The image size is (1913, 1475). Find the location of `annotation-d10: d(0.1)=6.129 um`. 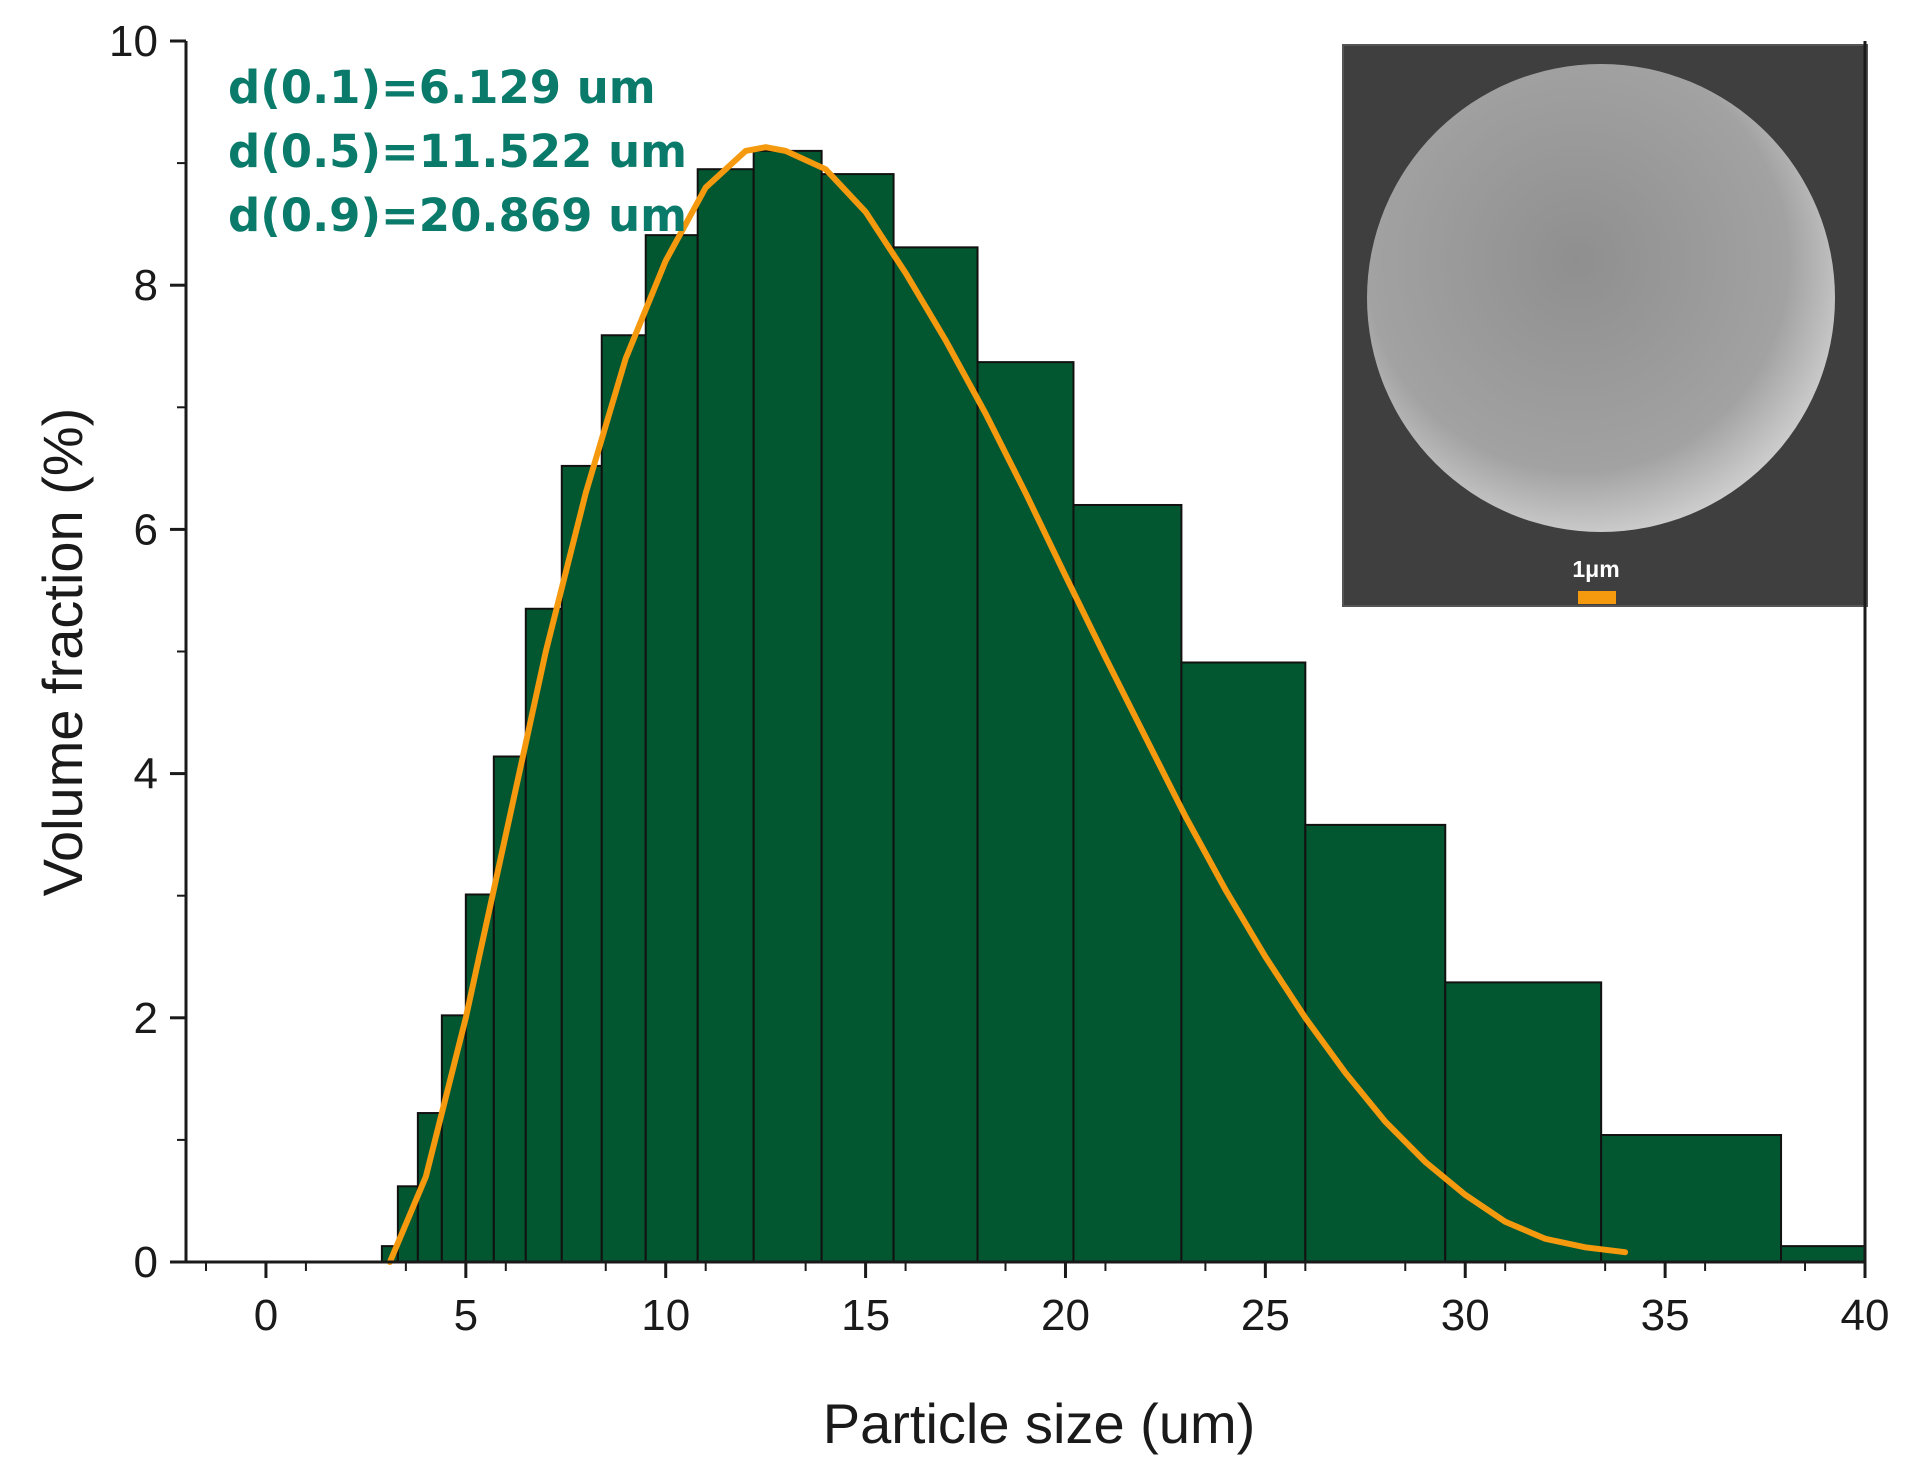

annotation-d10: d(0.1)=6.129 um is located at coordinates (442, 87).